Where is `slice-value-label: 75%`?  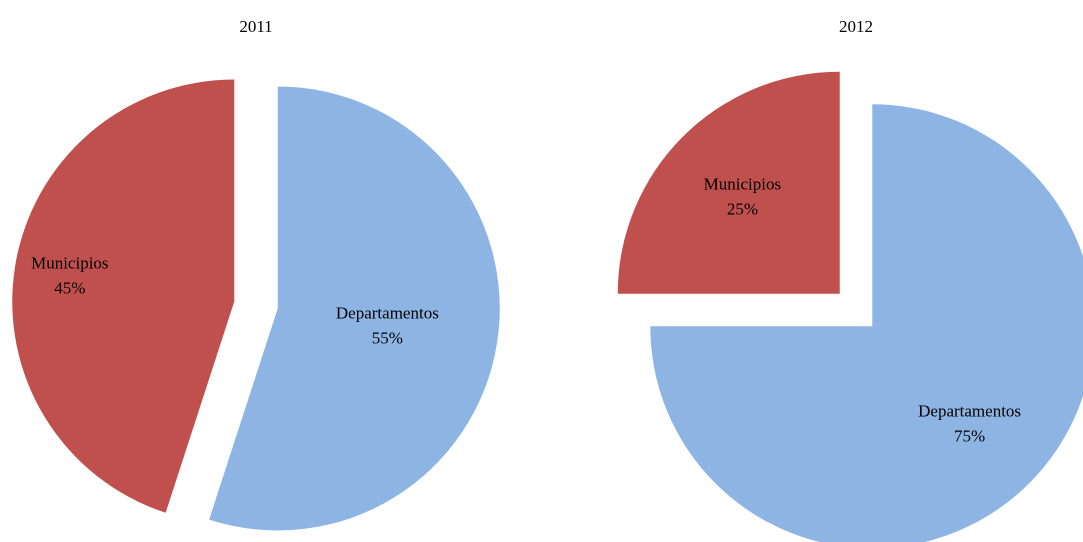
slice-value-label: 75% is located at coordinates (969, 435).